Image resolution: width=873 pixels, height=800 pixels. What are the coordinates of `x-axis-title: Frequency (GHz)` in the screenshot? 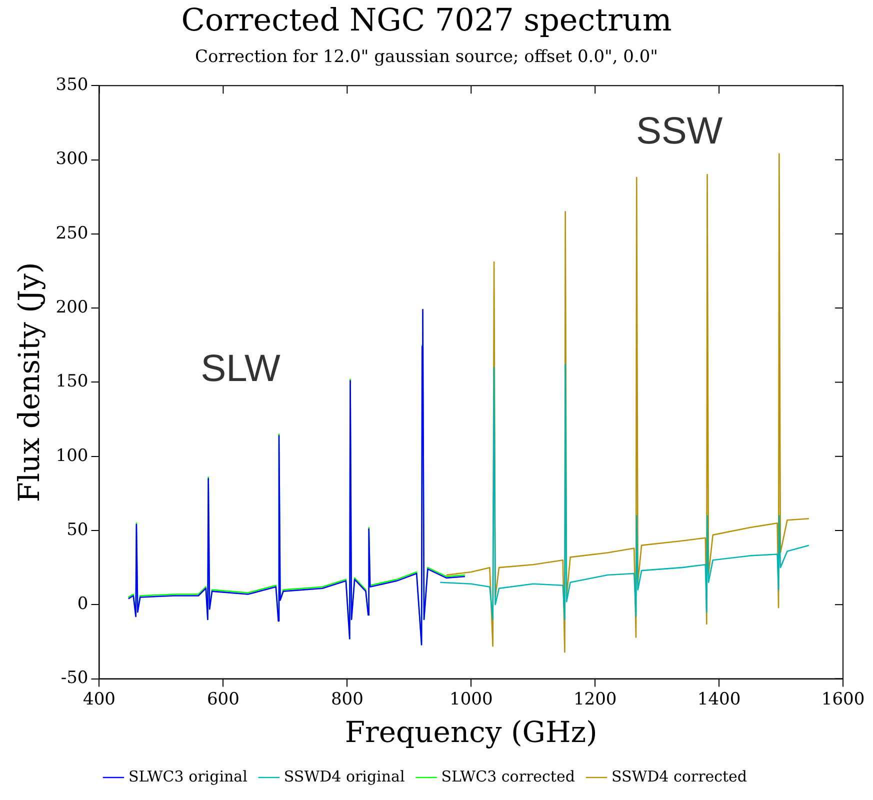 It's located at (471, 732).